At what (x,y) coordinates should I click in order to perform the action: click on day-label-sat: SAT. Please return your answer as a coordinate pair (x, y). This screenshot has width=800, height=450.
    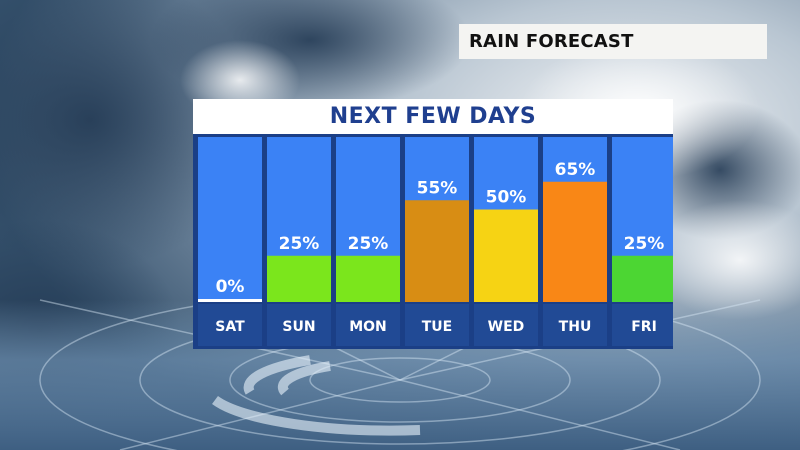
    Looking at the image, I should click on (230, 327).